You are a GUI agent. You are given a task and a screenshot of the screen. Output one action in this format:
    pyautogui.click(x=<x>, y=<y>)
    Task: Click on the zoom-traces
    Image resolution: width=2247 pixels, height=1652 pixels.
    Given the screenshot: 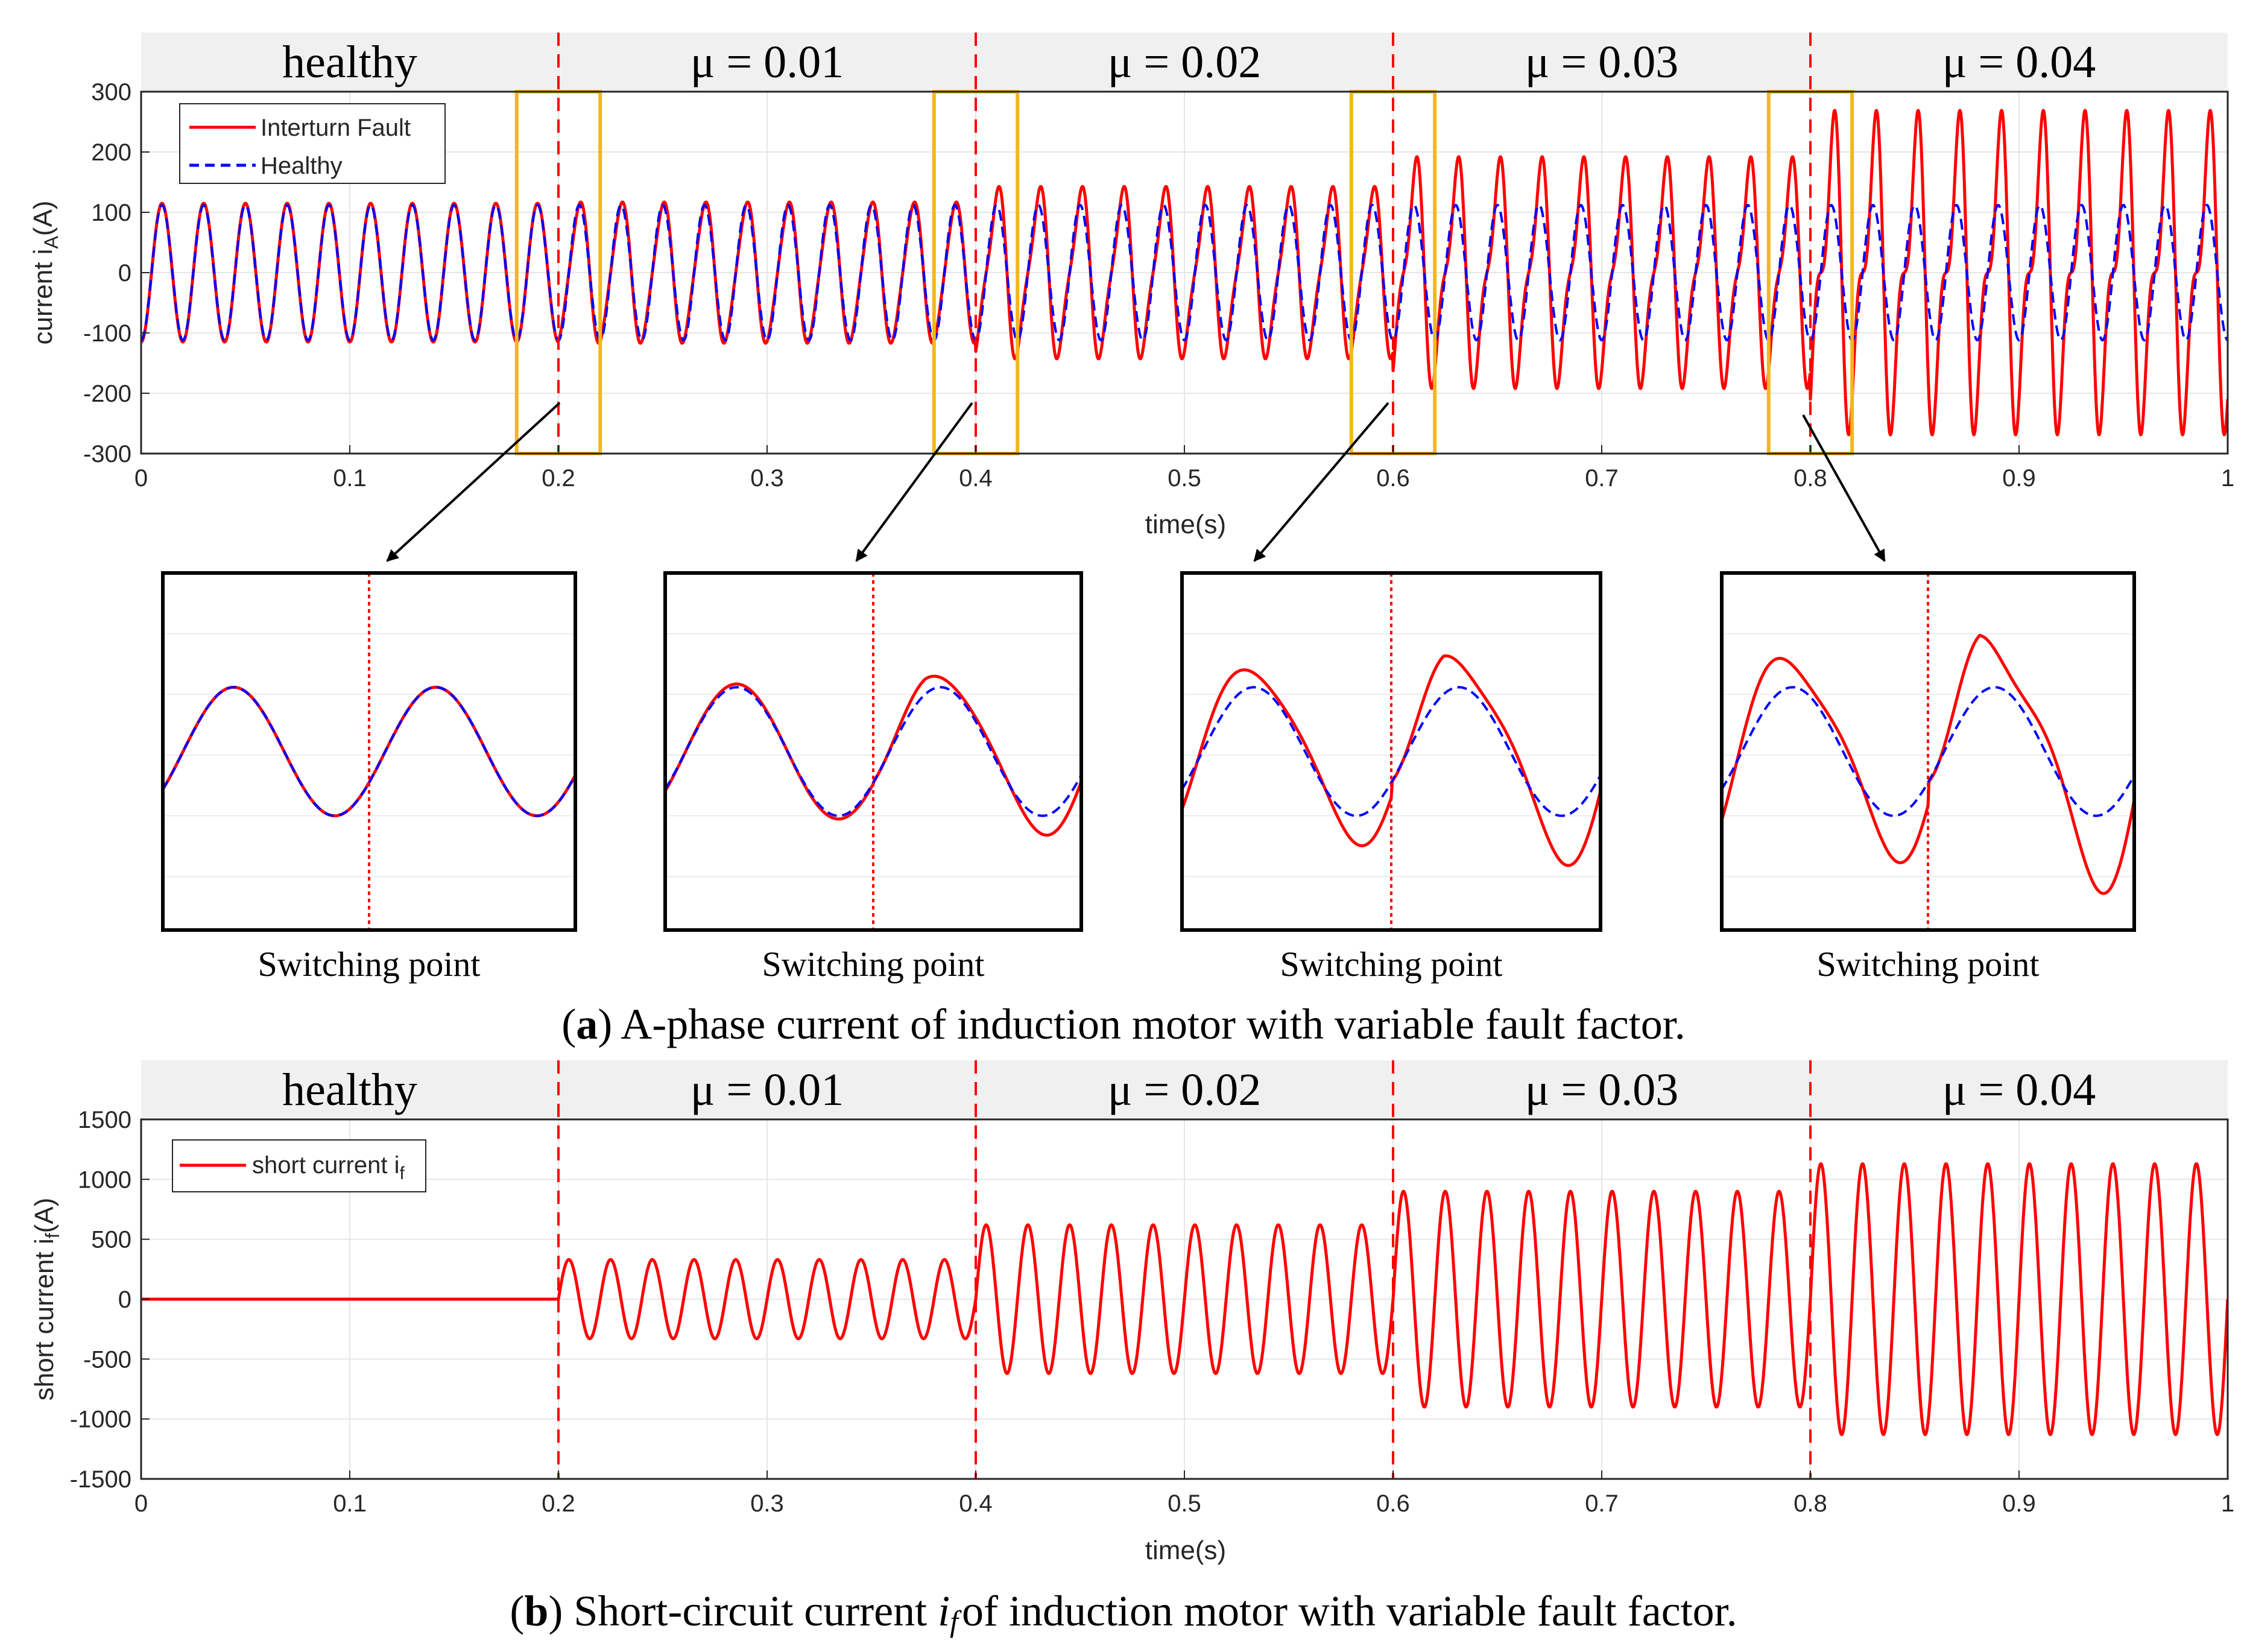 What is the action you would take?
    pyautogui.click(x=369, y=751)
    